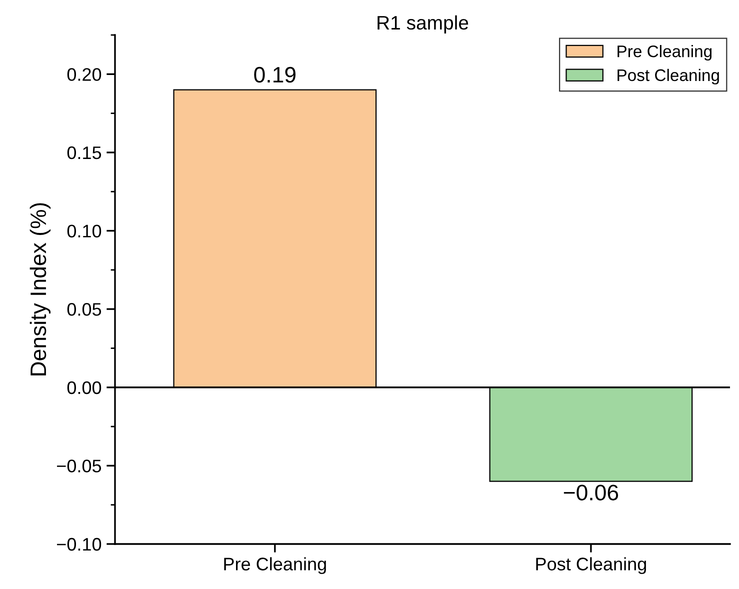 Image resolution: width=739 pixels, height=589 pixels. Describe the element at coordinates (668, 76) in the screenshot. I see `legend-label: Post Cleaning` at that location.